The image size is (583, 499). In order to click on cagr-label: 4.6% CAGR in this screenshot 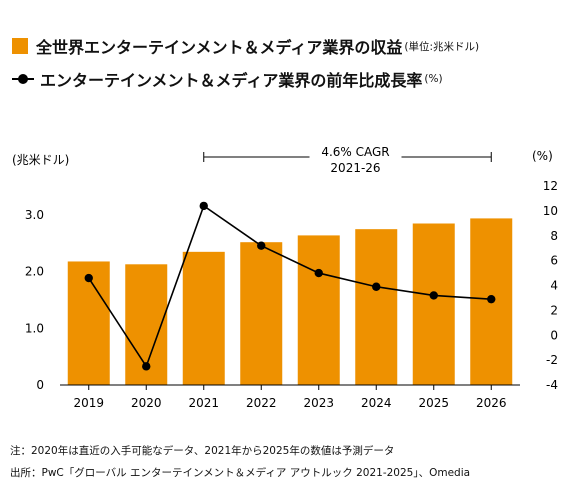, I will do `click(355, 152)`.